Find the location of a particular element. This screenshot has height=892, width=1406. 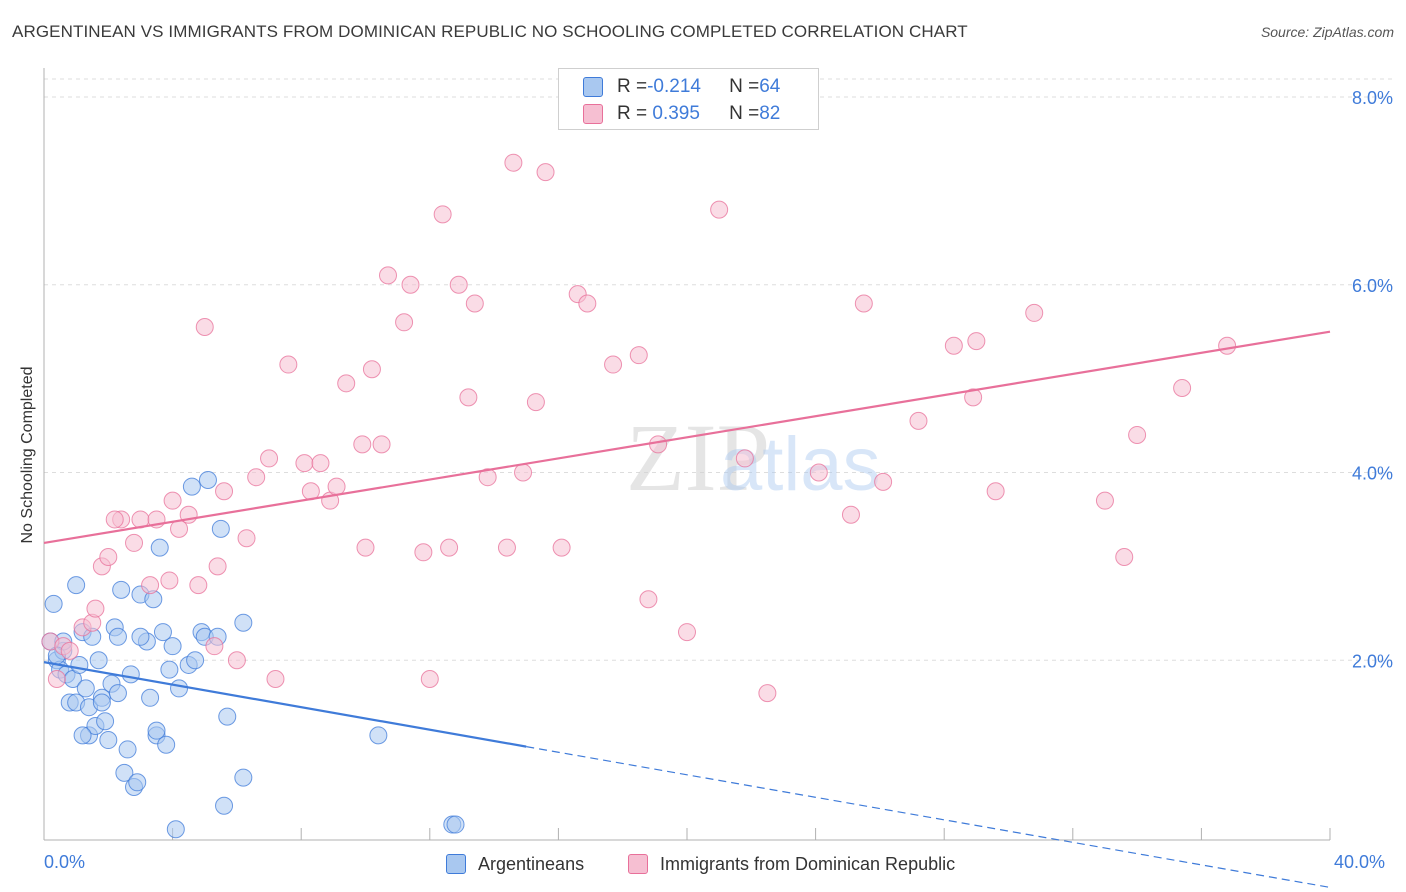

series-legend-dominican: Immigrants from Dominican Republic is located at coordinates (791, 864).